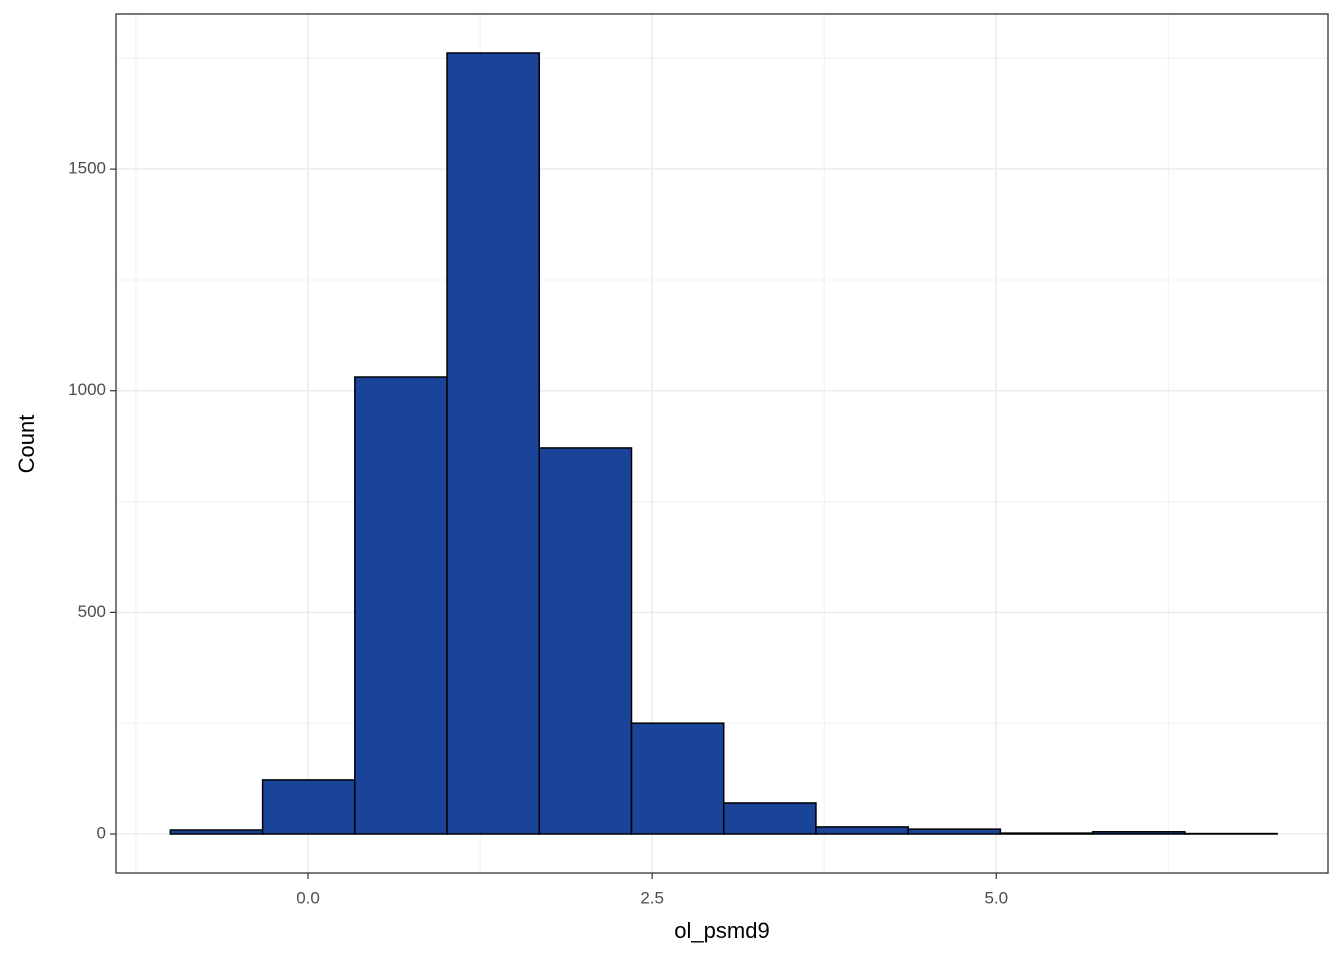 Image resolution: width=1344 pixels, height=960 pixels. Describe the element at coordinates (101, 832) in the screenshot. I see `y-tick-label: 0` at that location.